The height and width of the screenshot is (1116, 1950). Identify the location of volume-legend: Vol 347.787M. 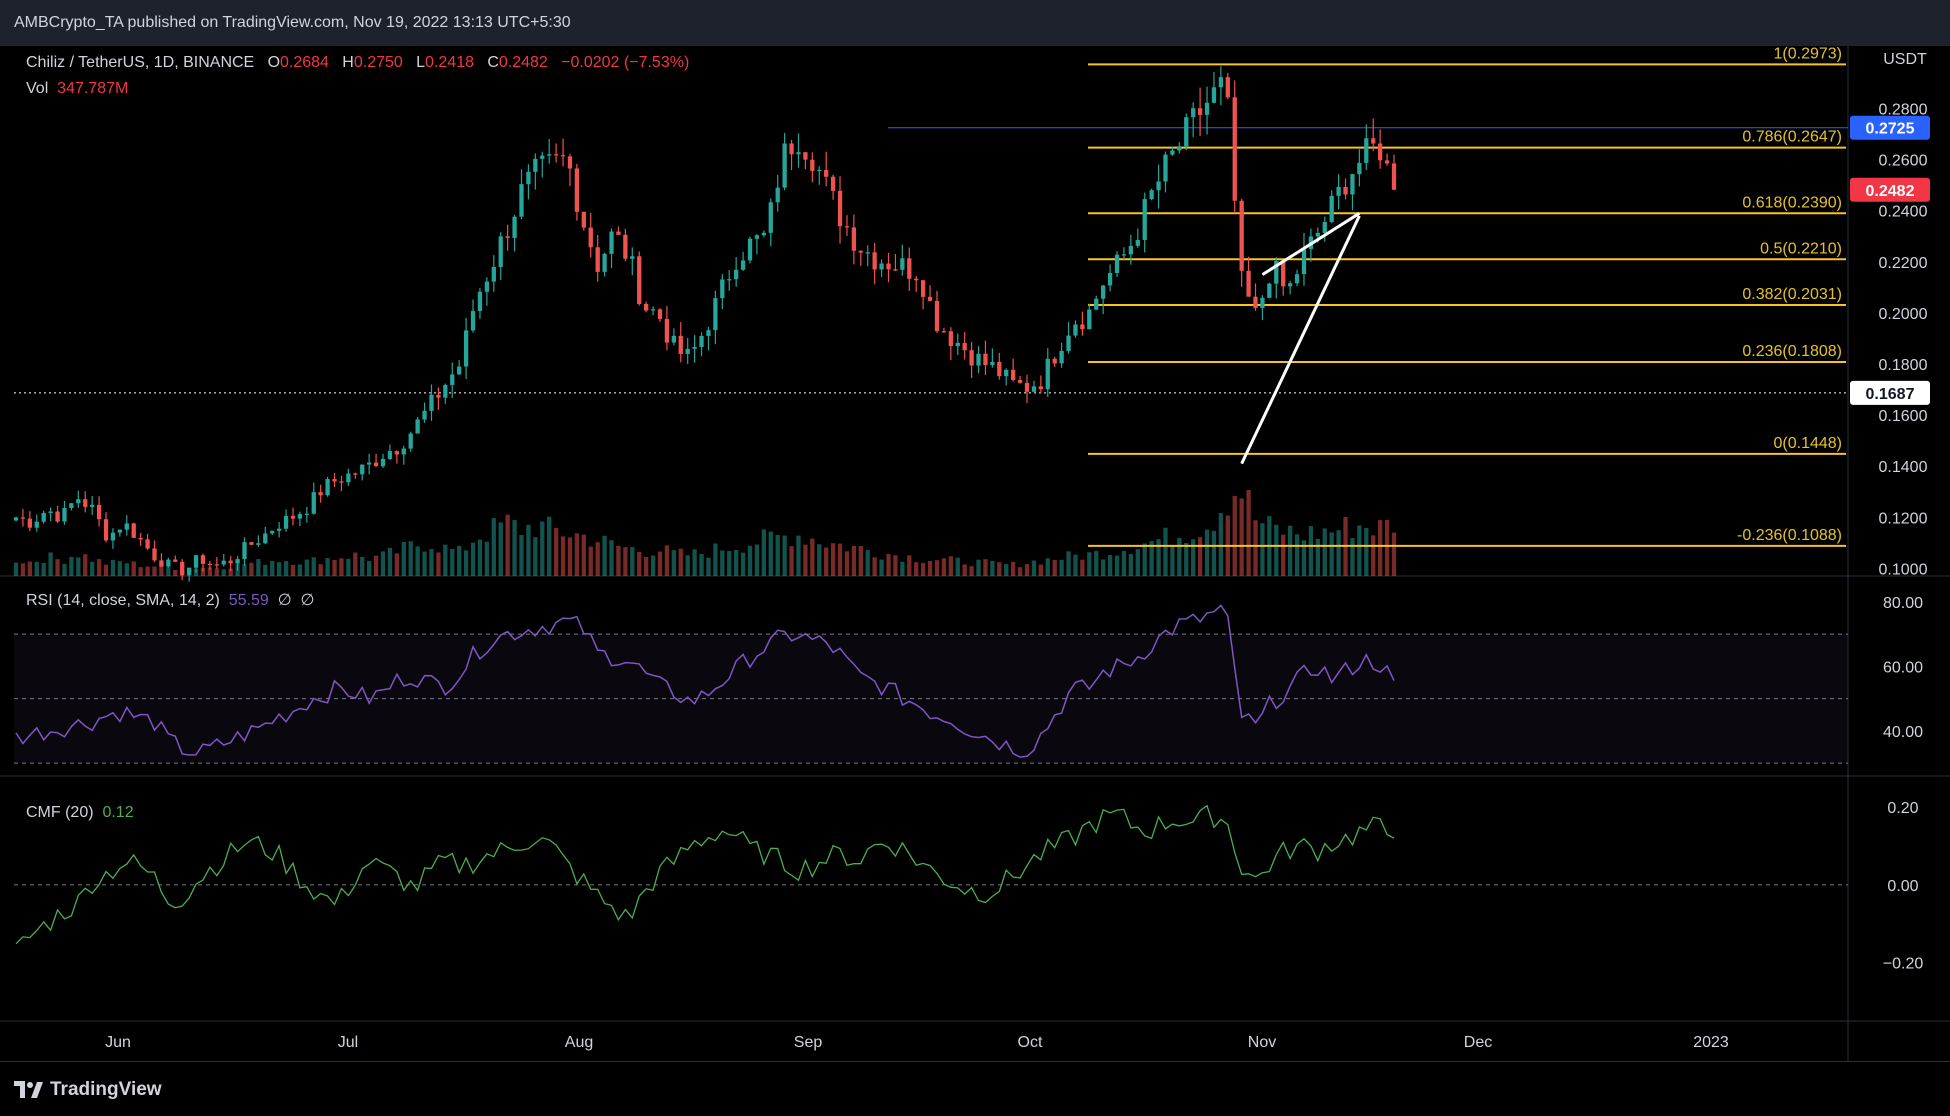
(77, 89).